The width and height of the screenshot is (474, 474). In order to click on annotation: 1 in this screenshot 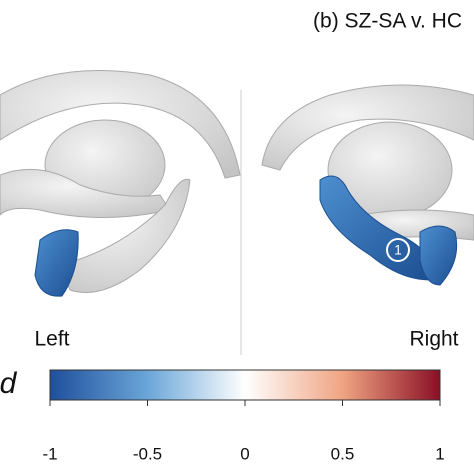, I will do `click(398, 250)`.